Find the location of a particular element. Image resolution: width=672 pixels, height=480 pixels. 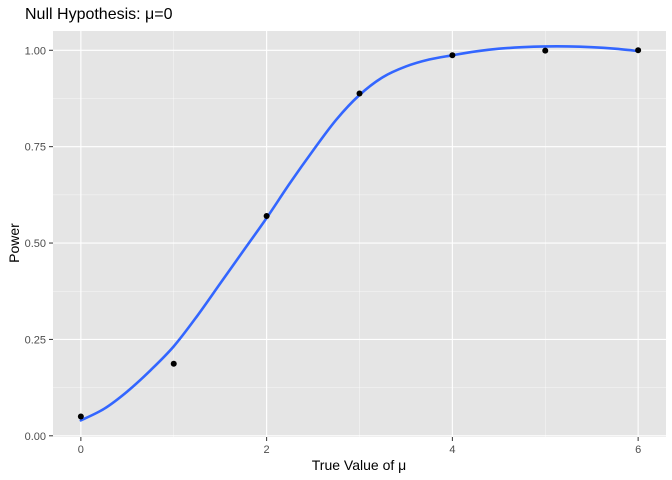

y-tick-label: 1.00 is located at coordinates (35, 51).